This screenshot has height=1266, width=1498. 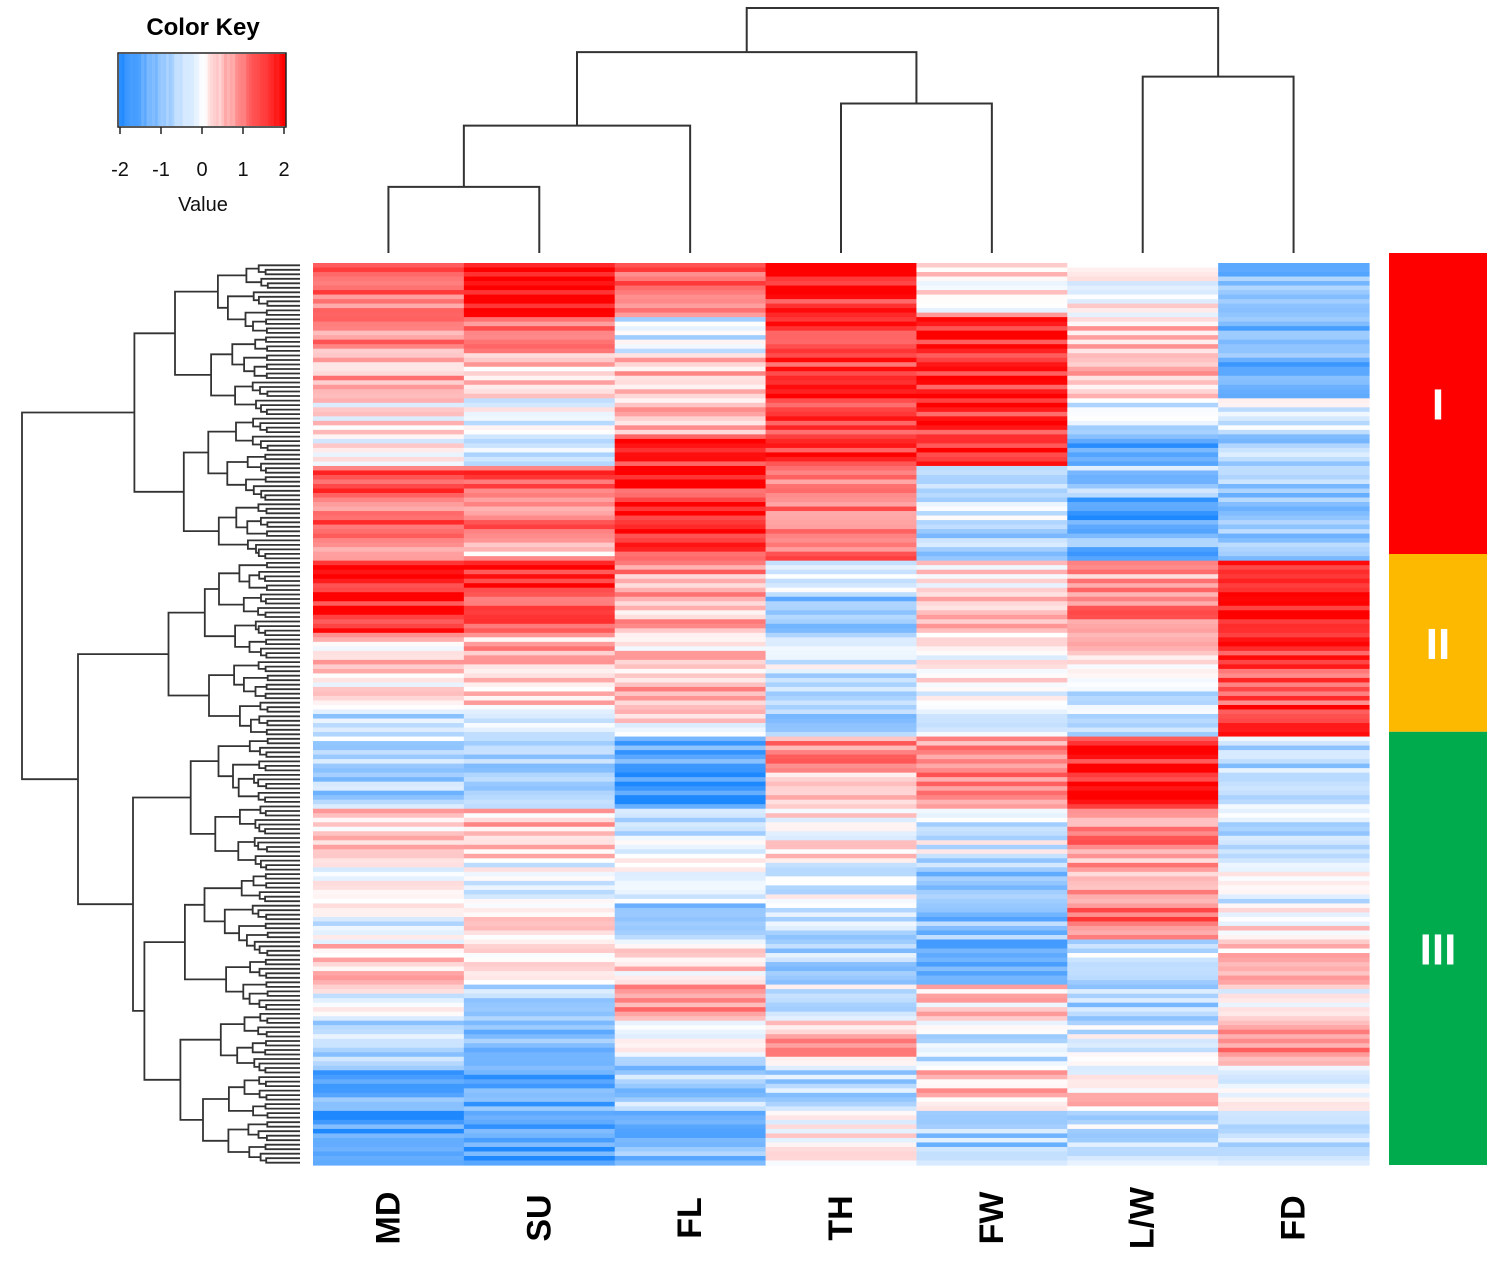 What do you see at coordinates (841, 130) in the screenshot?
I see `column-dendrogram` at bounding box center [841, 130].